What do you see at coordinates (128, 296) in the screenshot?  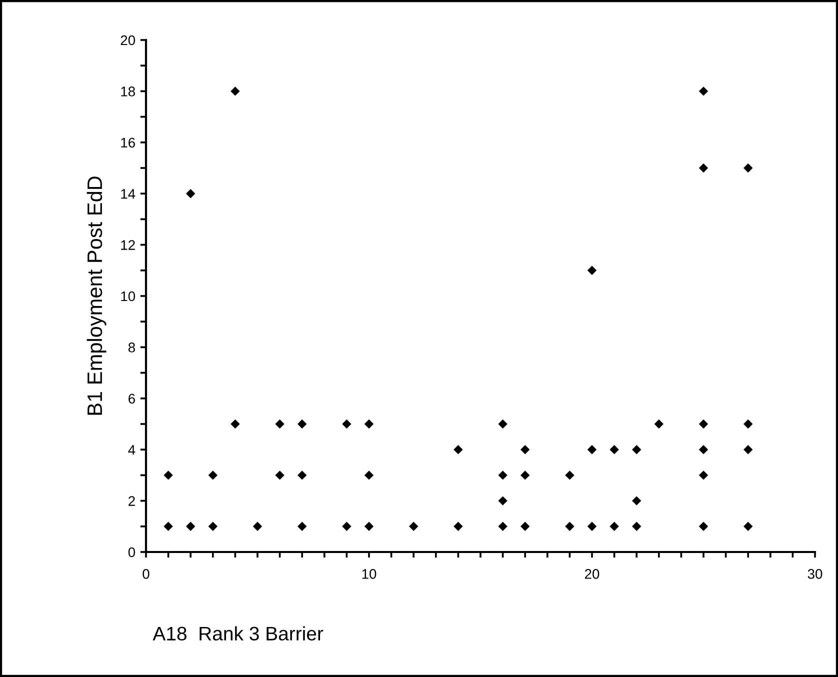 I see `y-tick-label: 10` at bounding box center [128, 296].